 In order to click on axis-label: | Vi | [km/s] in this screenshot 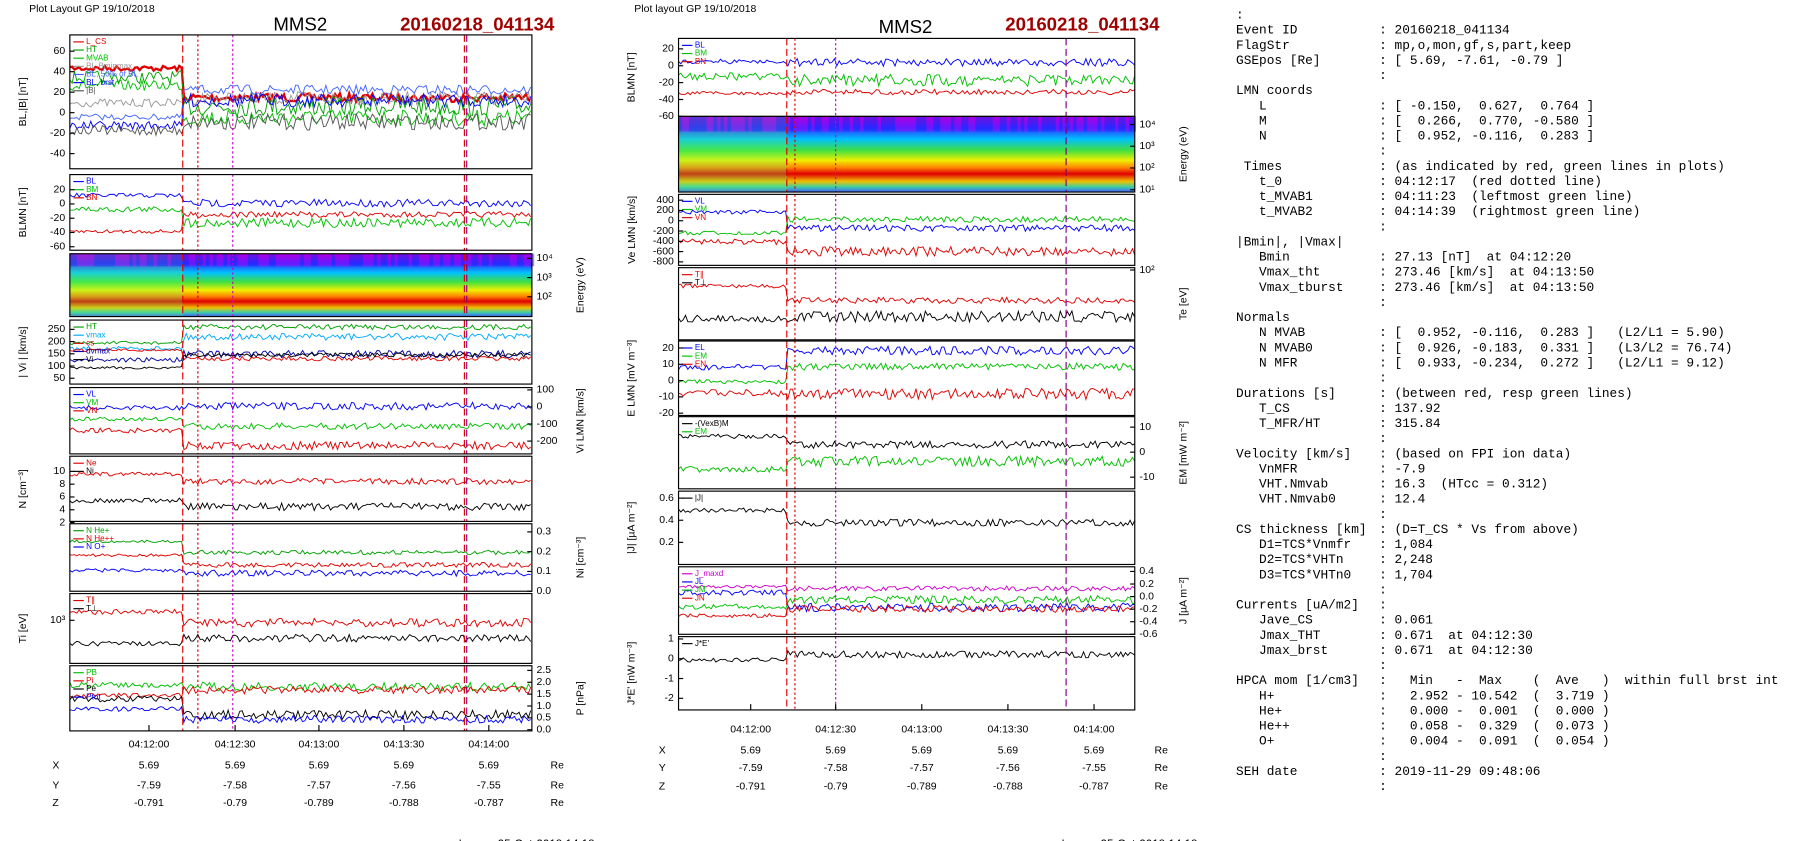, I will do `click(23, 351)`.